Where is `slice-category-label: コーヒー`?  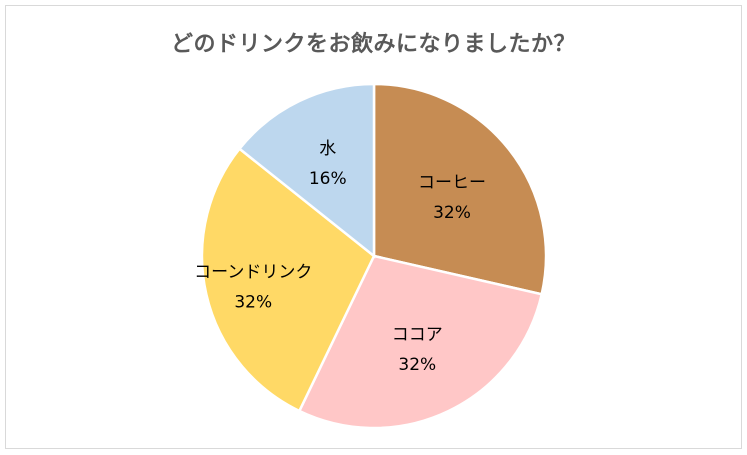
slice-category-label: コーヒー is located at coordinates (452, 183).